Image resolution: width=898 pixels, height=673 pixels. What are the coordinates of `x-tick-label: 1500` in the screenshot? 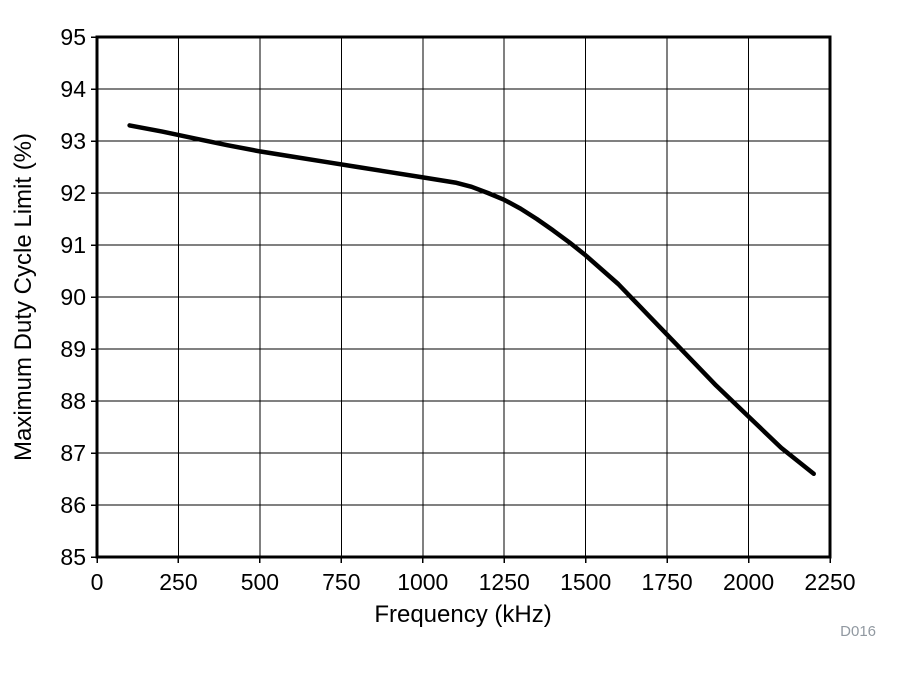 It's located at (585, 582).